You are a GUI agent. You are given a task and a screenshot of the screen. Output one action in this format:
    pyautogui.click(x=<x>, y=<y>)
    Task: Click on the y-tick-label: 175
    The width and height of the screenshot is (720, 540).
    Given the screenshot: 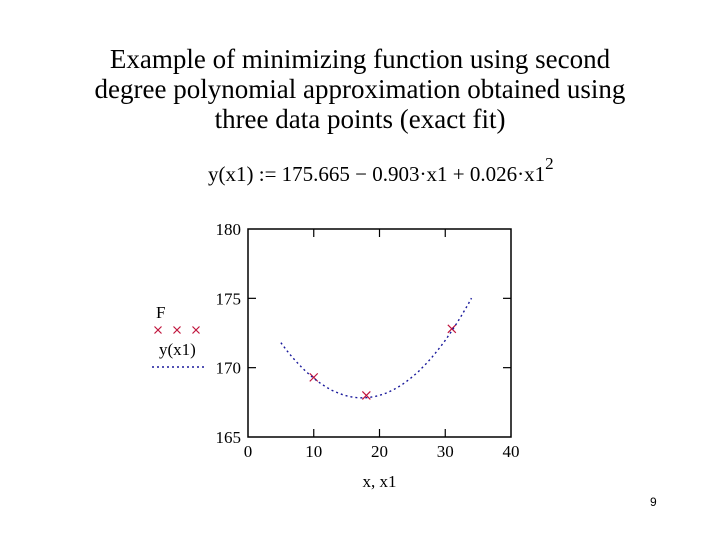 What is the action you would take?
    pyautogui.click(x=229, y=298)
    